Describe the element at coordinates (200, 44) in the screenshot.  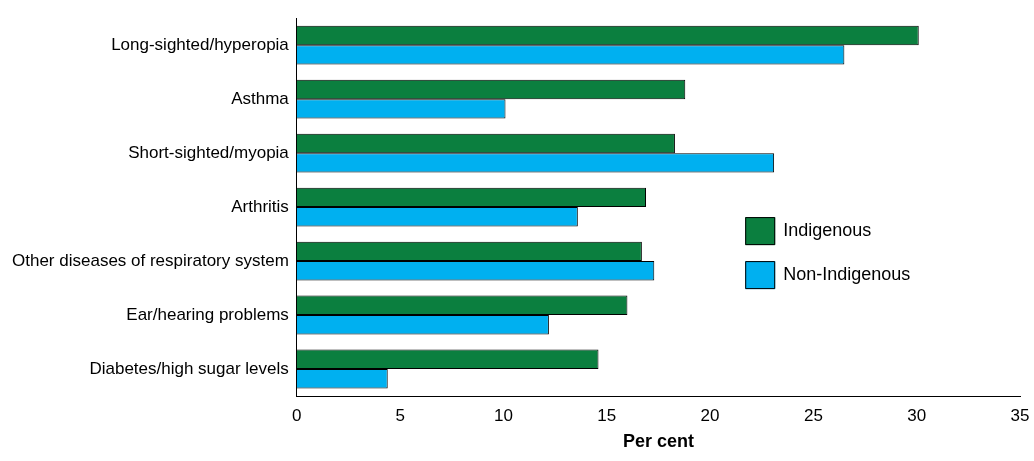
I see `y-tick-label: Long-sighted/hyperopia` at that location.